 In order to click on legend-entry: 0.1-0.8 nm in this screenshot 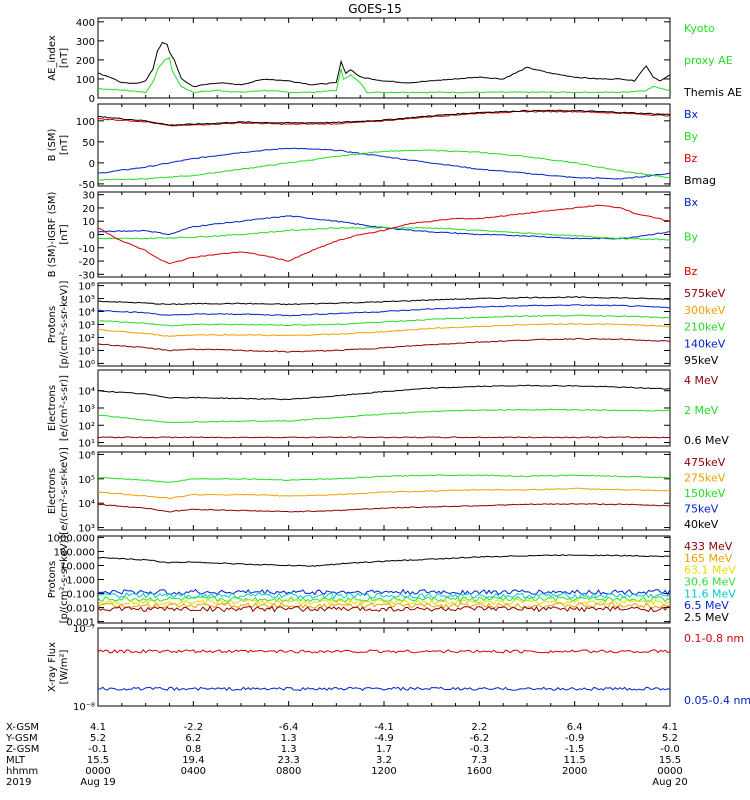, I will do `click(714, 638)`.